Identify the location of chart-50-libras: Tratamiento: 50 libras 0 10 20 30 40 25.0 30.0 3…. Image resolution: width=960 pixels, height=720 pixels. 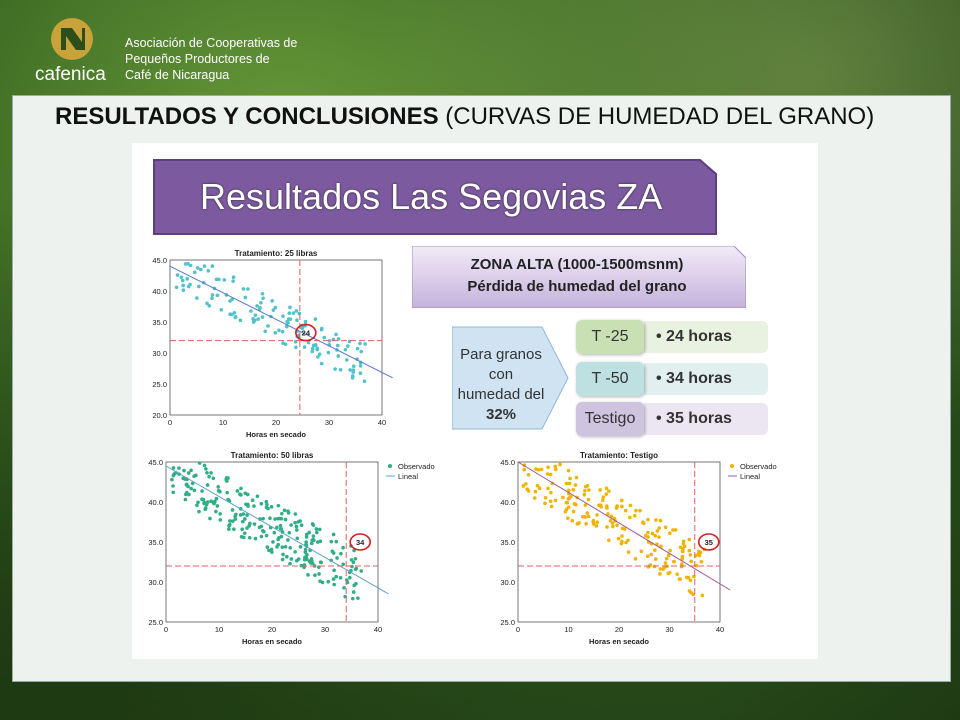
(291, 548).